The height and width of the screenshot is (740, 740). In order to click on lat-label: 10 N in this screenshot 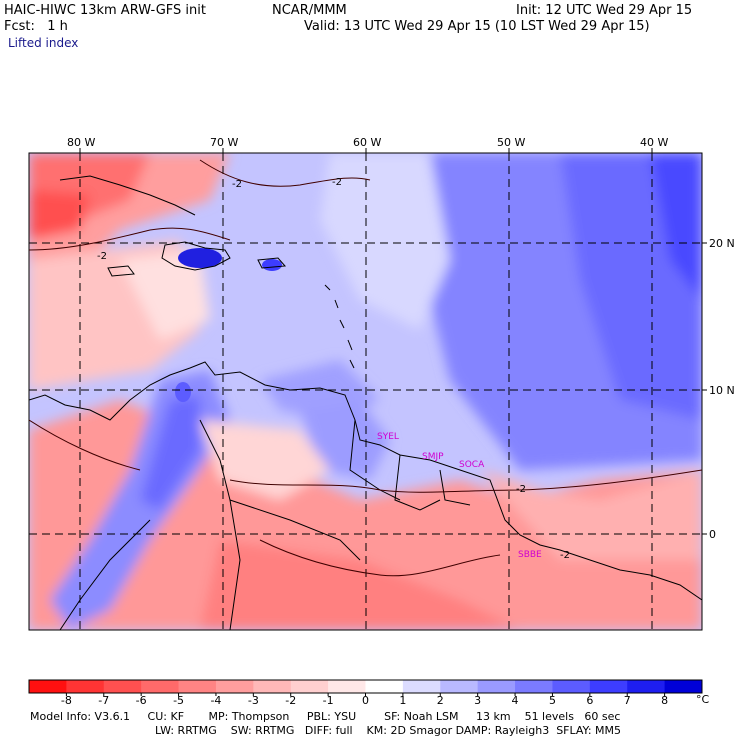, I will do `click(722, 390)`.